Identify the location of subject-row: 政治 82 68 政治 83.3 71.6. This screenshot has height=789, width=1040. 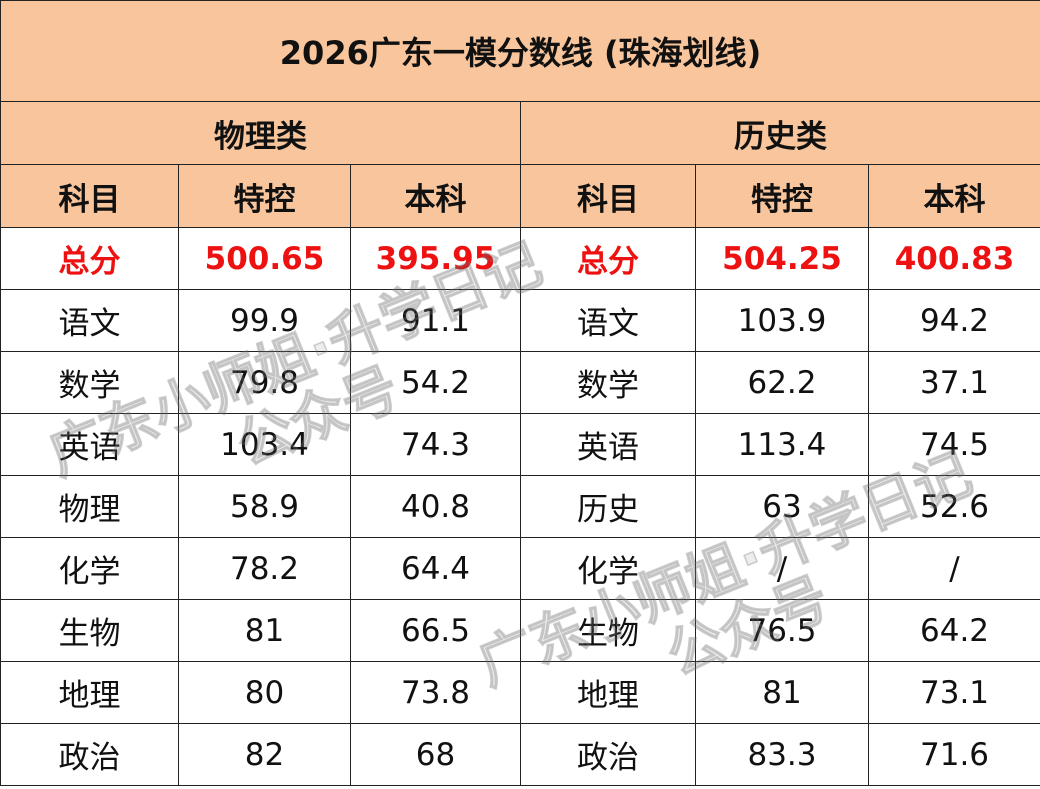
(520, 754).